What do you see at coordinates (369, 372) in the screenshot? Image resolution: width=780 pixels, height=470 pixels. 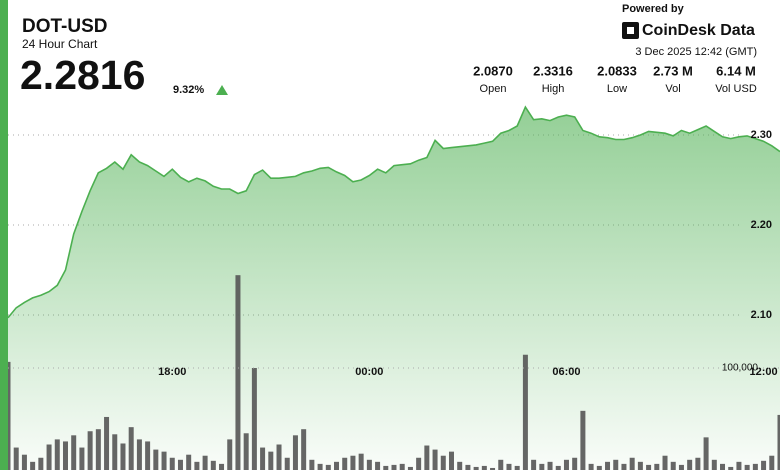 I see `x-tick-label: 00:00` at bounding box center [369, 372].